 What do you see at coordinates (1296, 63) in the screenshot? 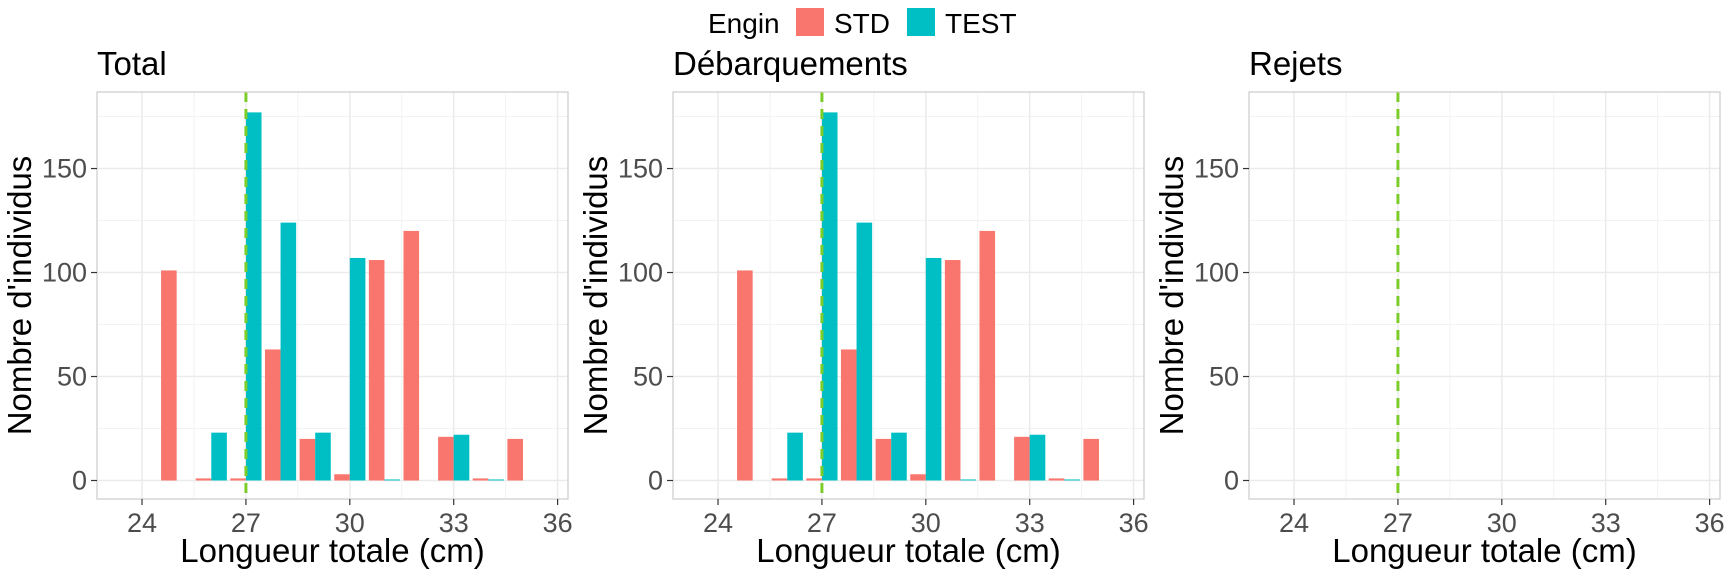
I see `panel-title: Rejets` at bounding box center [1296, 63].